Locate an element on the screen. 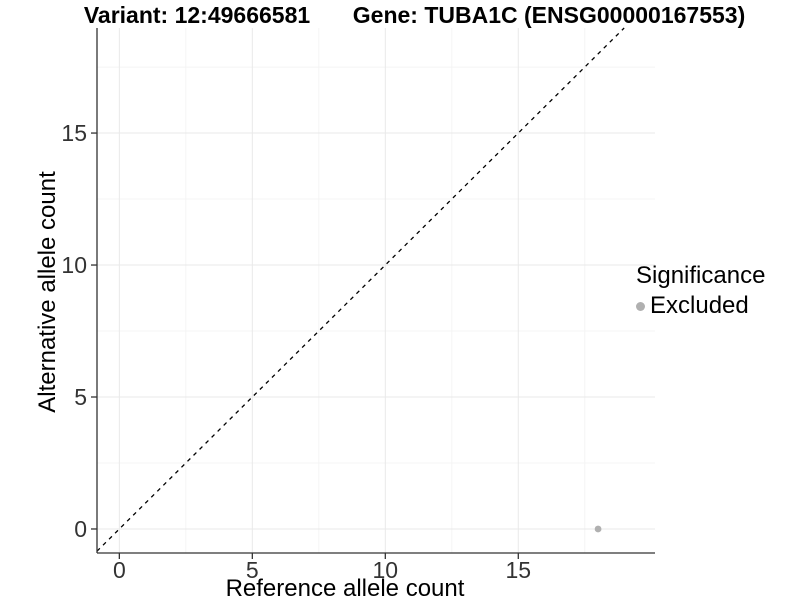  y-tick-label: 15 is located at coordinates (74, 133).